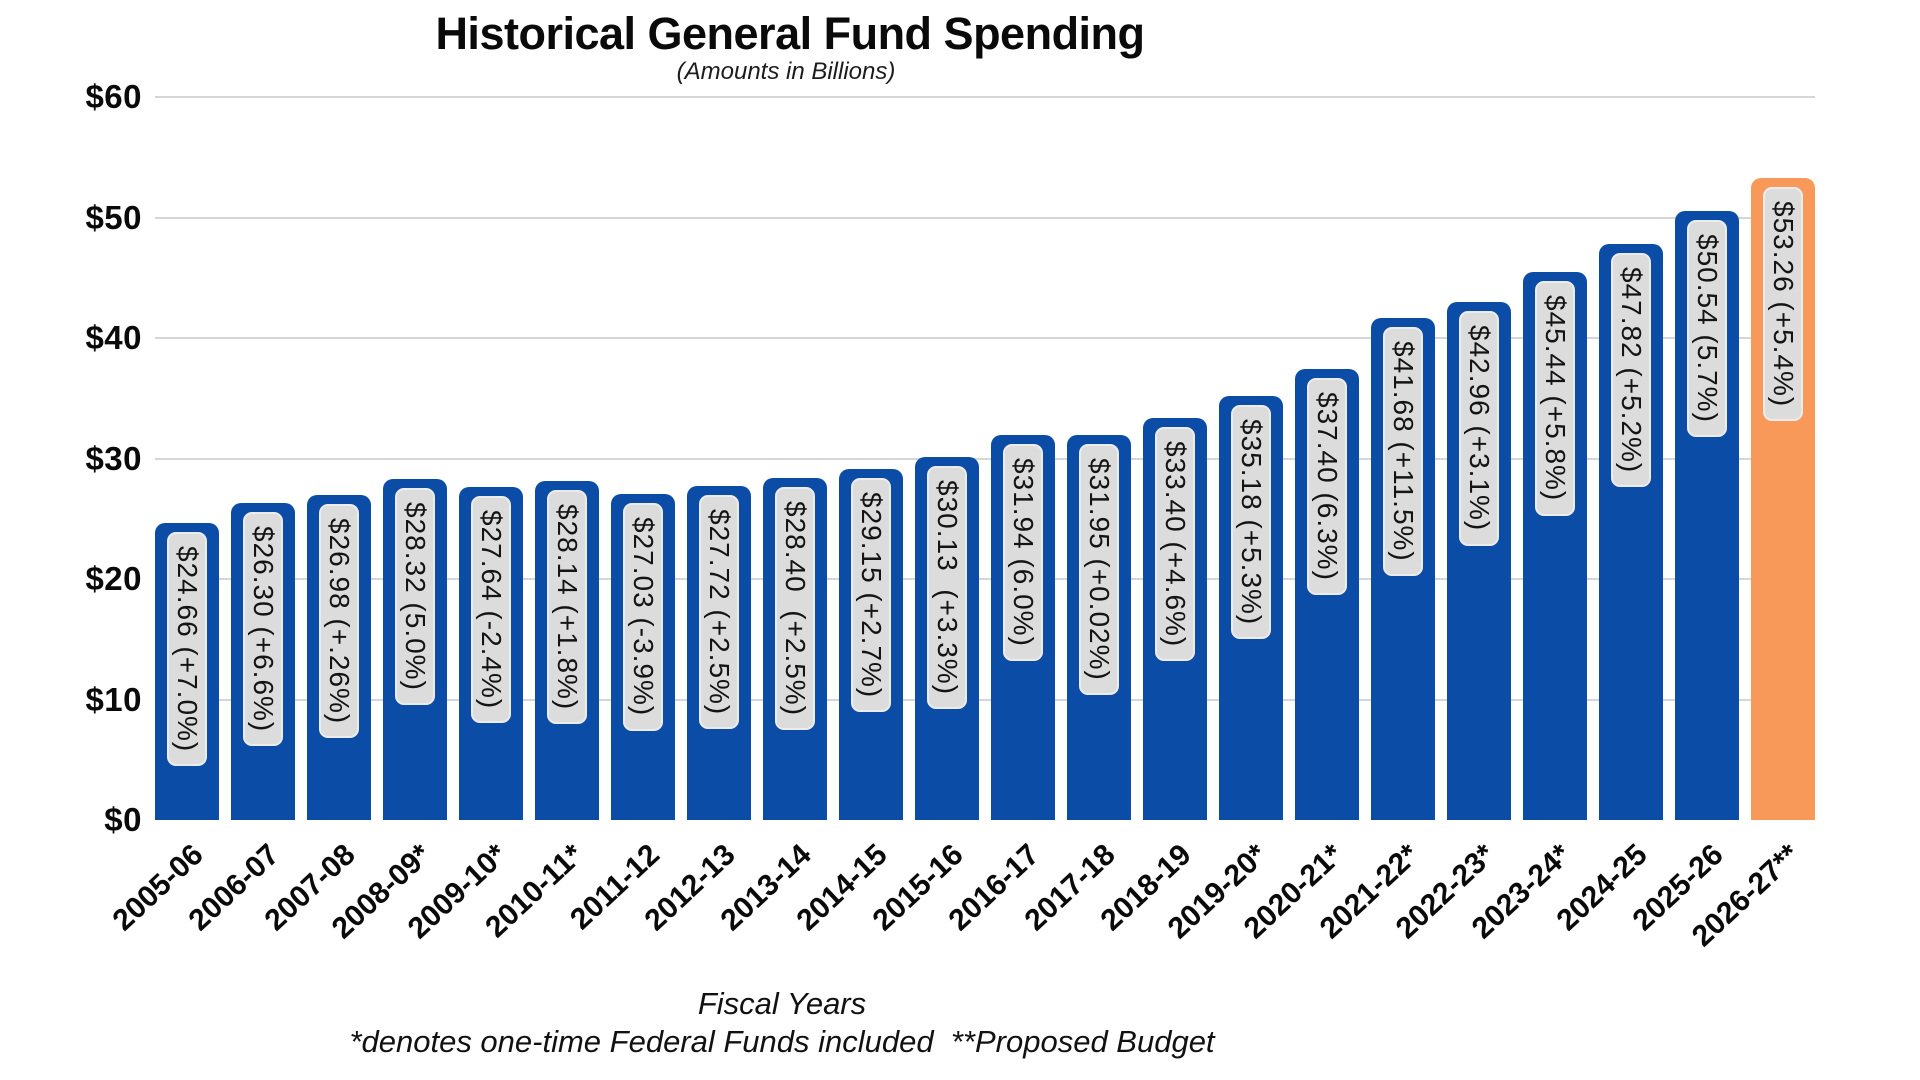  What do you see at coordinates (1555, 546) in the screenshot?
I see `bar: $45.44 (+5.8%)` at bounding box center [1555, 546].